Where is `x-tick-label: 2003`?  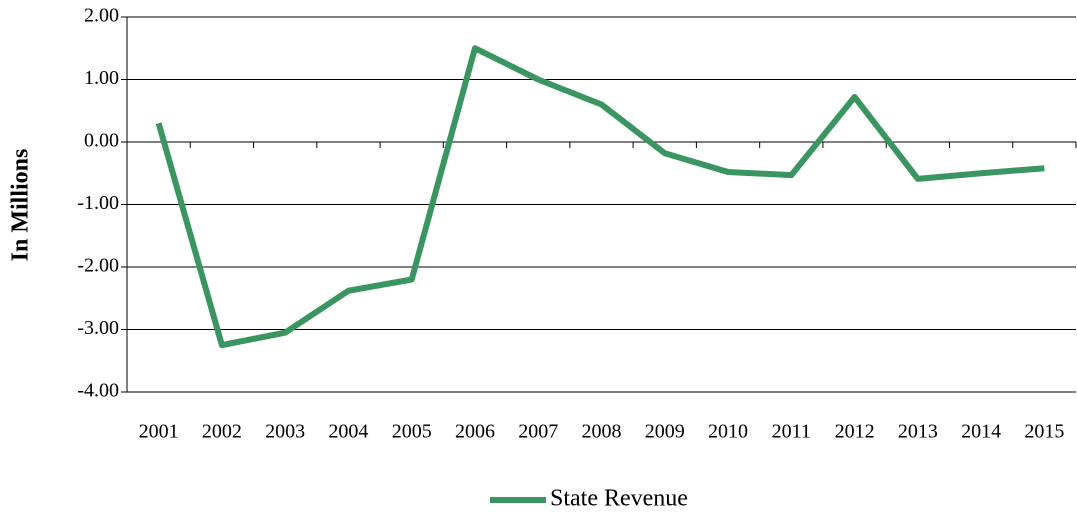
x-tick-label: 2003 is located at coordinates (285, 432).